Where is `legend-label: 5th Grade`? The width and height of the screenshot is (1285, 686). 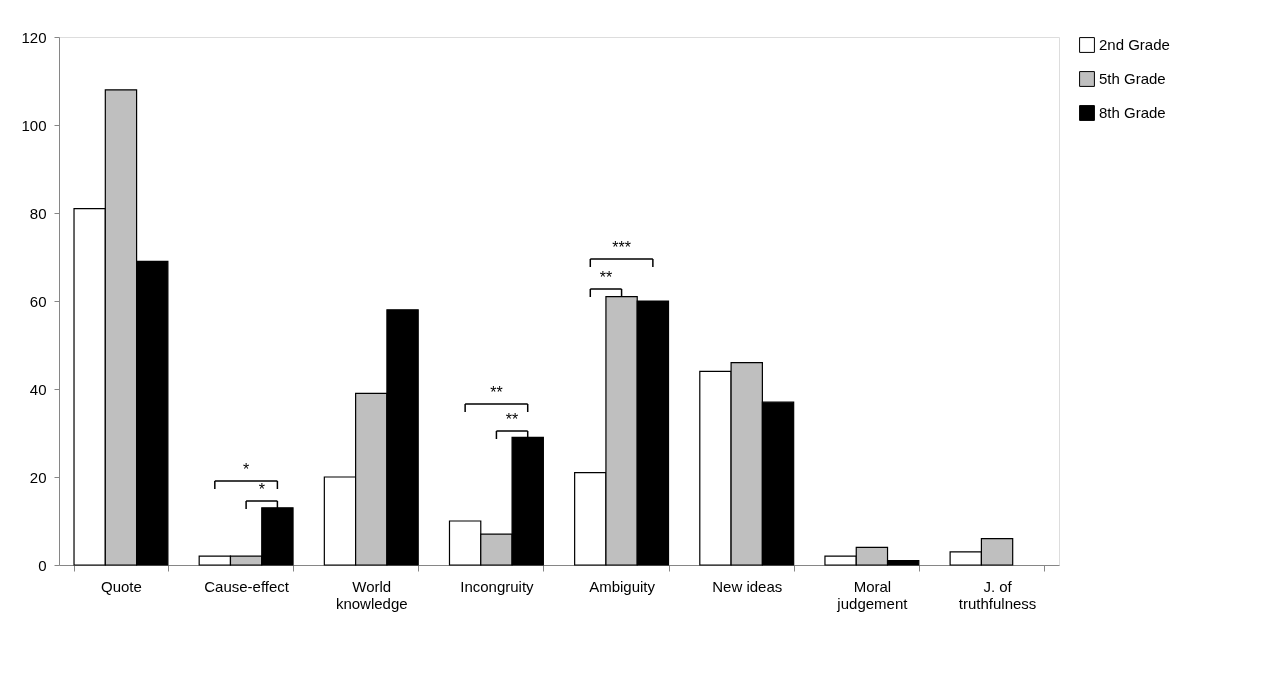
legend-label: 5th Grade is located at coordinates (1132, 78).